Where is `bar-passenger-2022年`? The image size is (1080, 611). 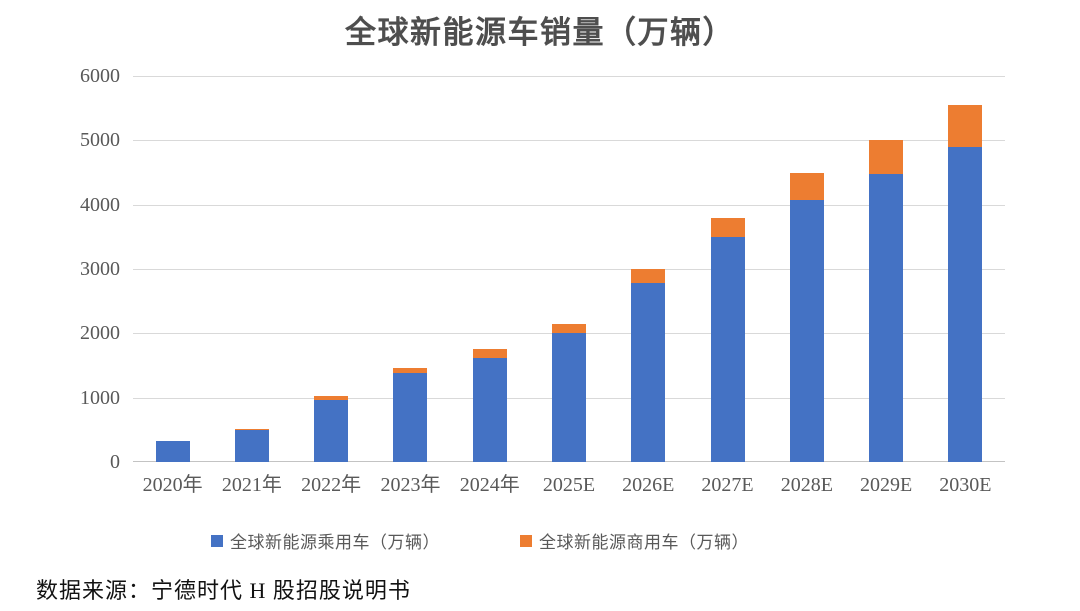
bar-passenger-2022年 is located at coordinates (331, 430).